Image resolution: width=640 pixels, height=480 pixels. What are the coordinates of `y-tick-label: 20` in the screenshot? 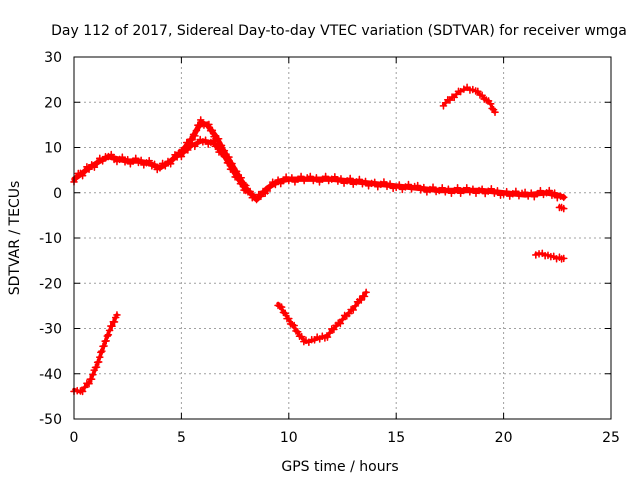 It's located at (53, 103).